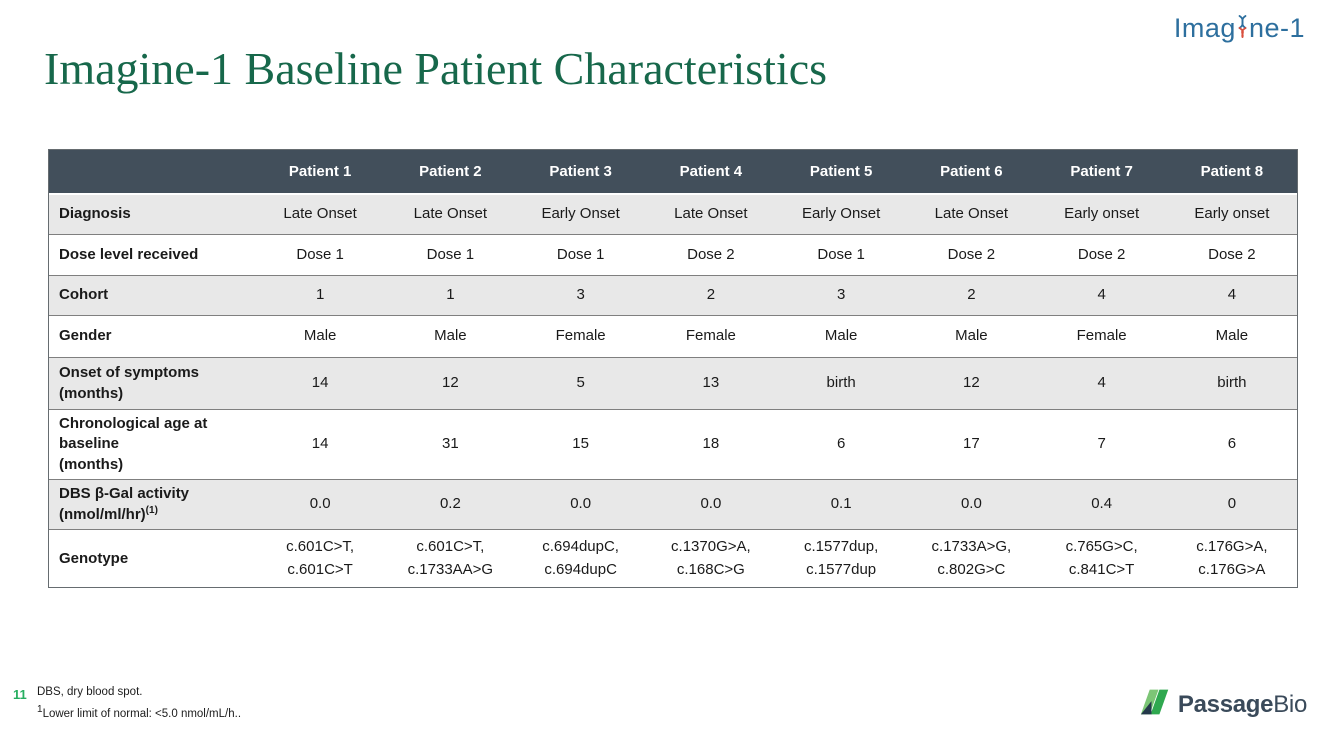 The image size is (1333, 749). Describe the element at coordinates (1155, 704) in the screenshot. I see `passagebio-flag-icon` at that location.